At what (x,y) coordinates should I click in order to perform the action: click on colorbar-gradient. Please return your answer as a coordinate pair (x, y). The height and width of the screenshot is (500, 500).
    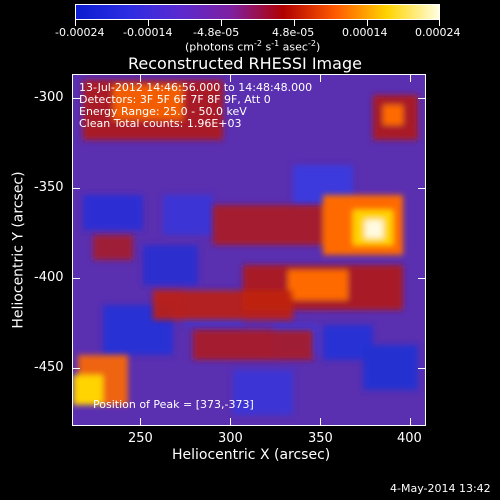
    Looking at the image, I should click on (257, 12).